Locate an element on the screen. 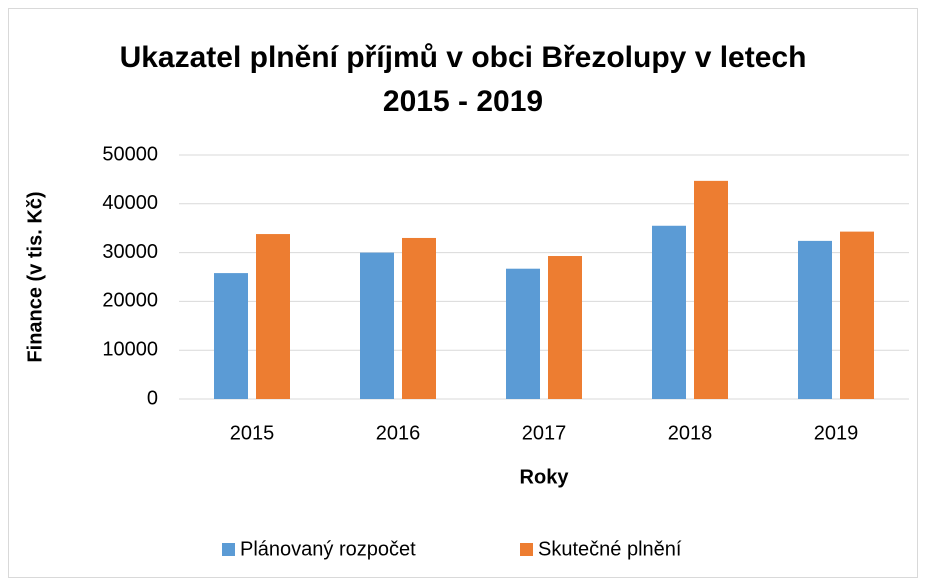  y-tick-label: 50000 is located at coordinates (130, 154).